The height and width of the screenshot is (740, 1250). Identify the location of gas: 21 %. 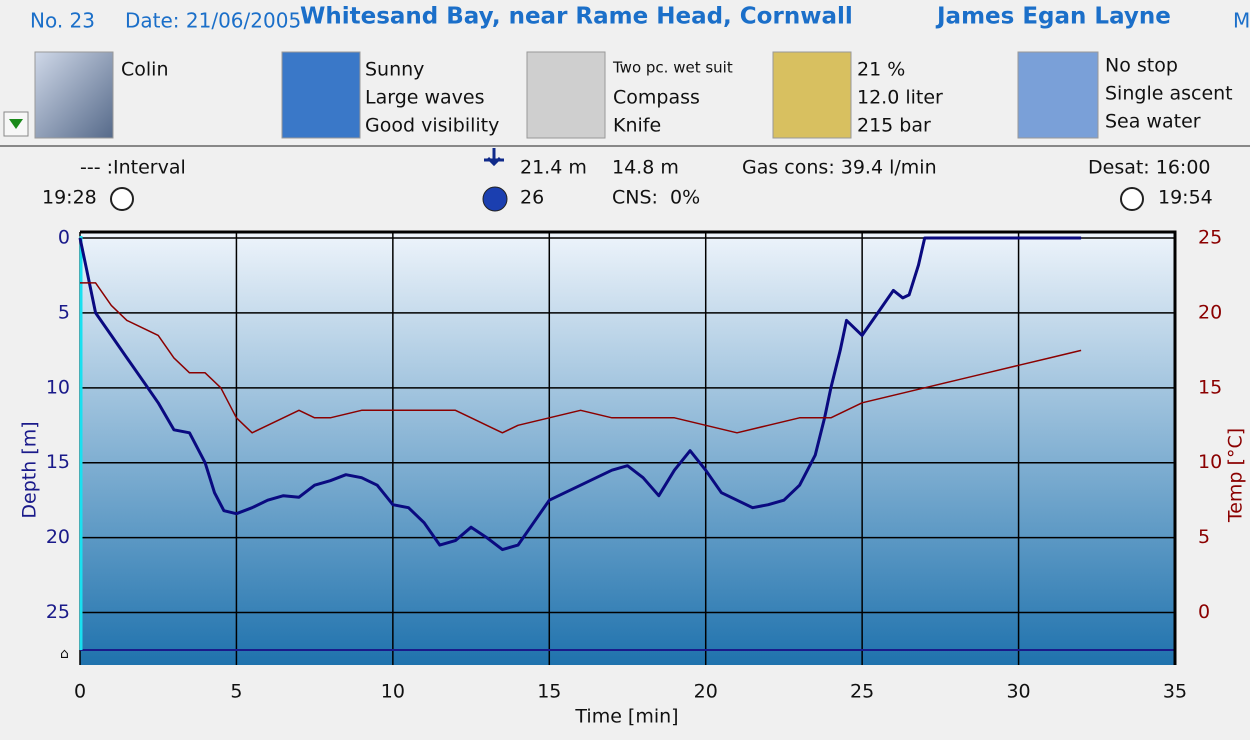
(881, 70).